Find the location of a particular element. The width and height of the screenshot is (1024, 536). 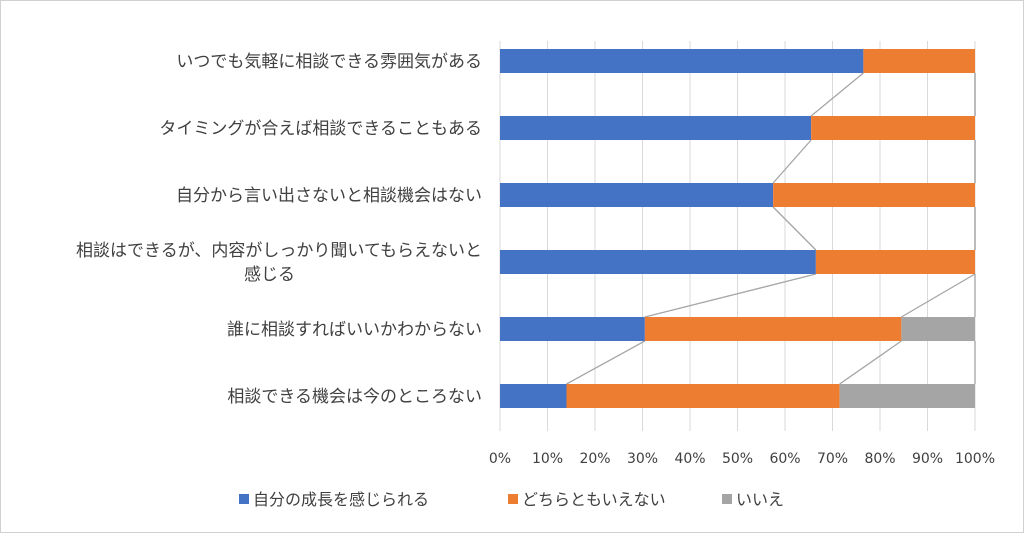

category-label: 相談はできるが、内容がしっかり聞いてもらえないと is located at coordinates (279, 251).